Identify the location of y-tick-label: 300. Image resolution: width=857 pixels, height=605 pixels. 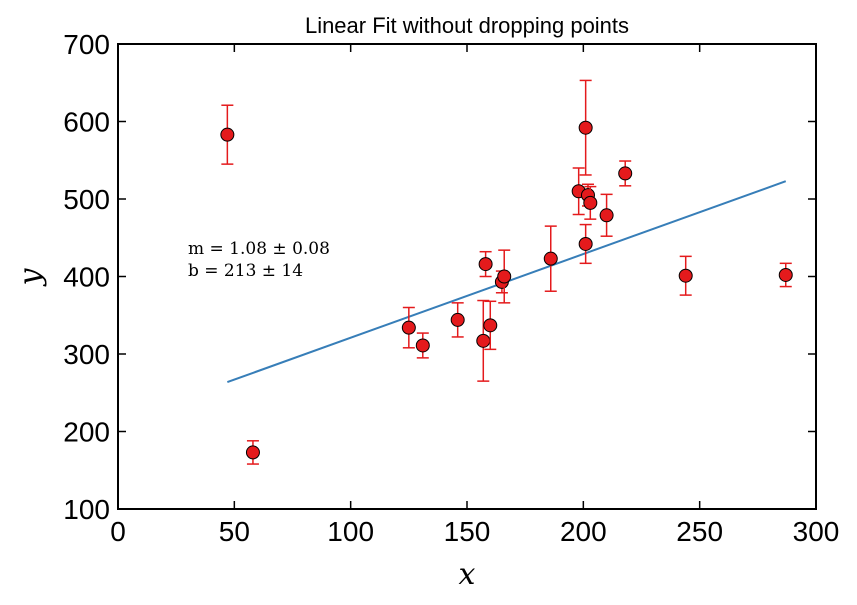
(86, 354).